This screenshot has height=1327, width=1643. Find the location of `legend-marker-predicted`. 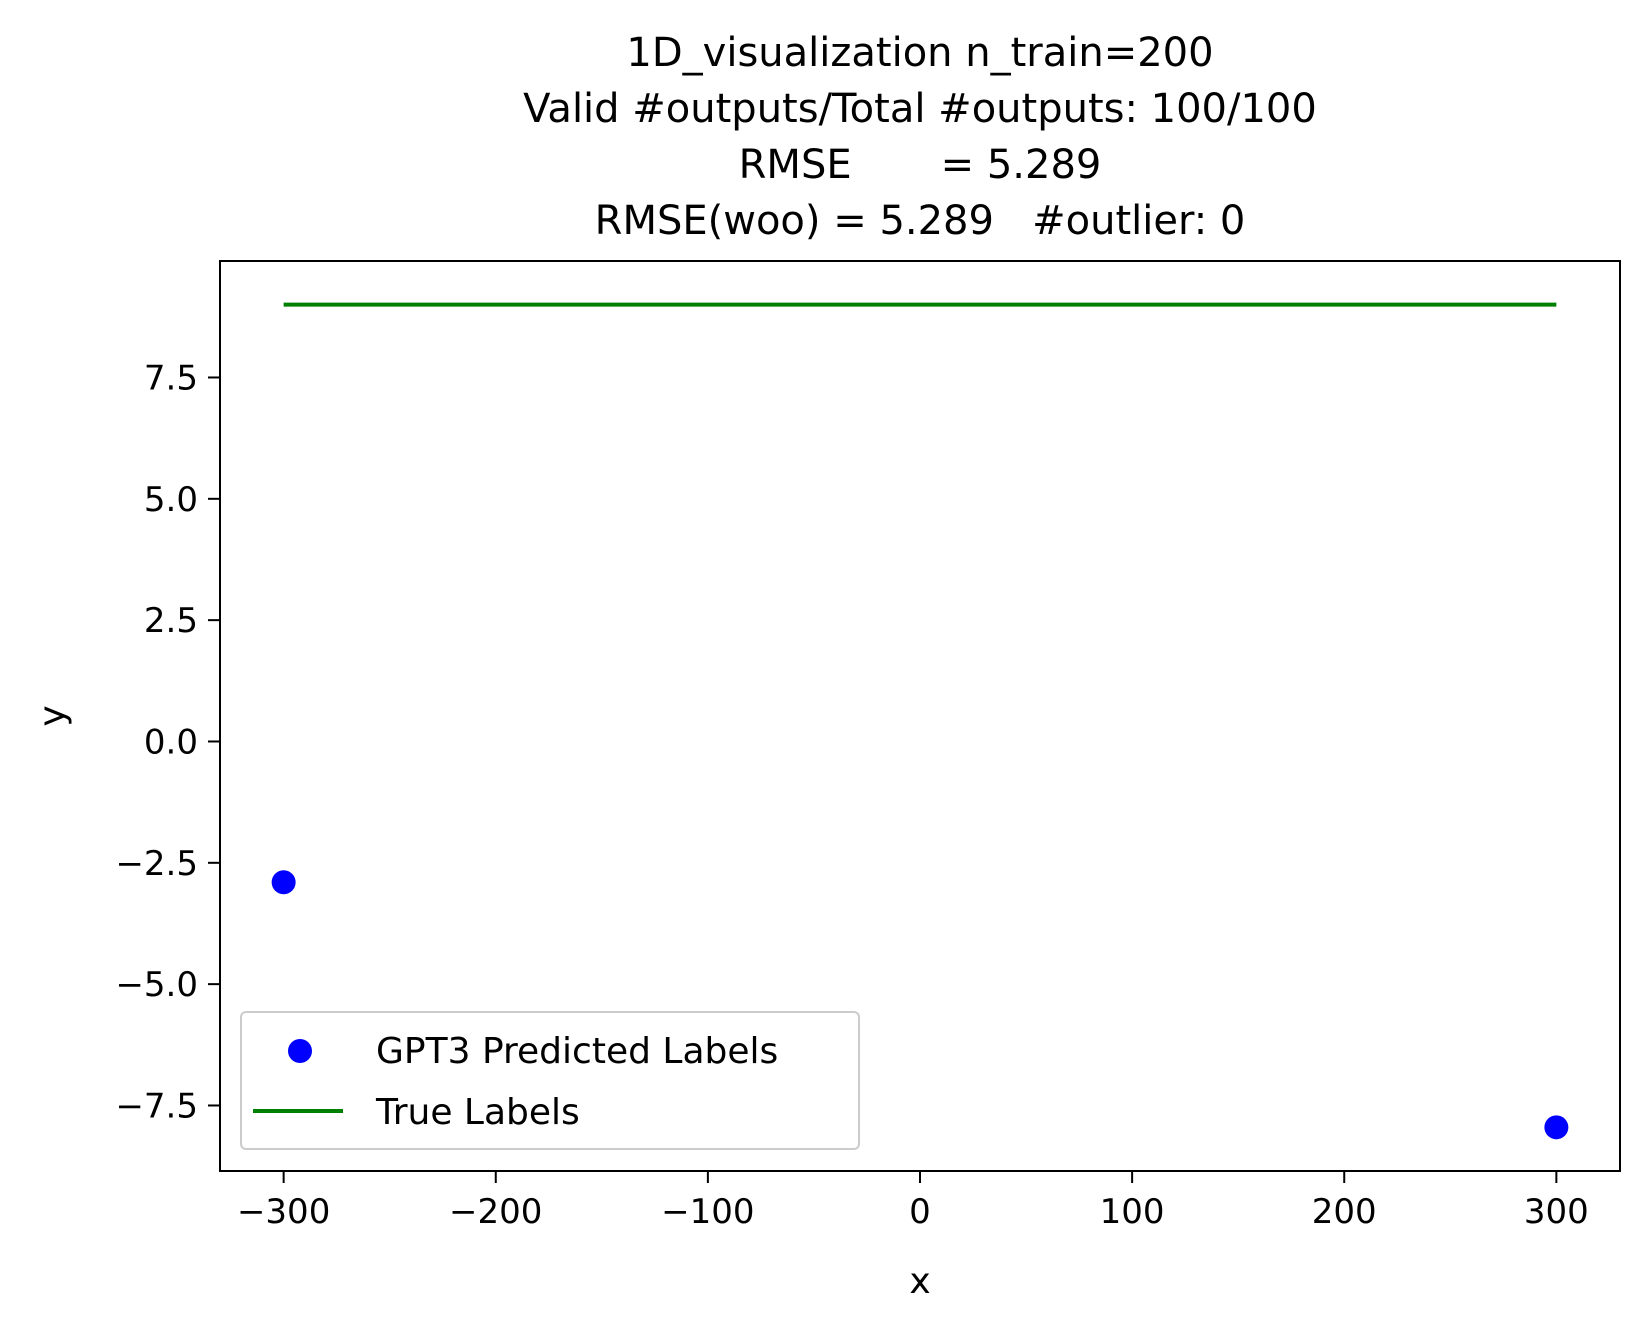

legend-marker-predicted is located at coordinates (300, 1051).